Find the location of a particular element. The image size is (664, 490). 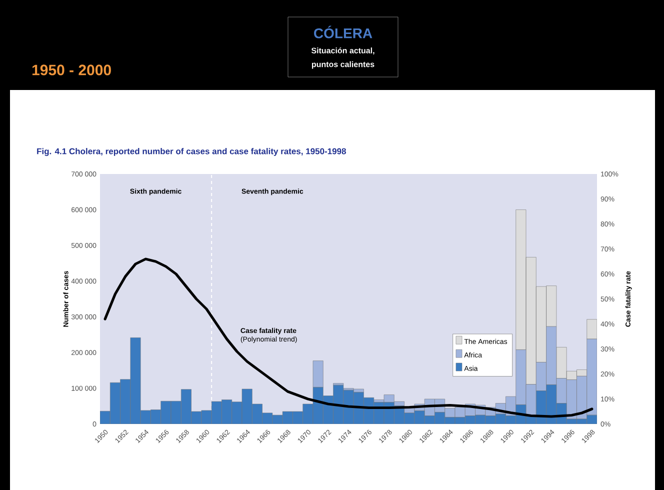

text: Situación actual, is located at coordinates (342, 51).